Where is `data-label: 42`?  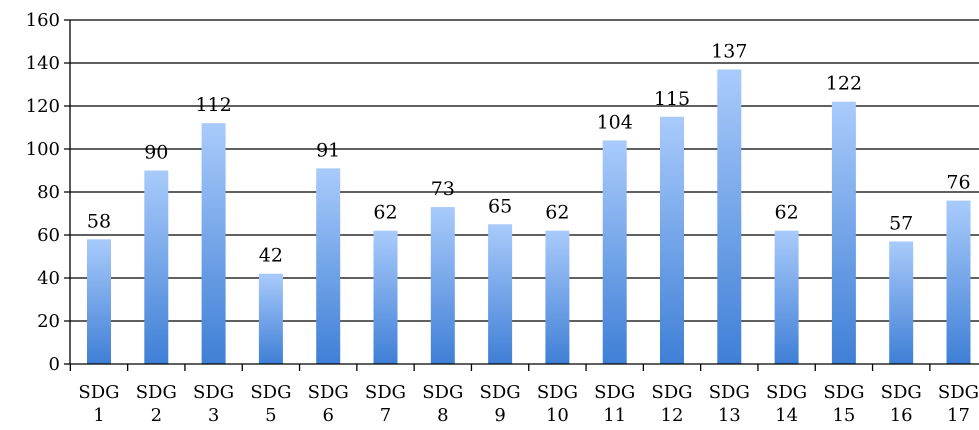 data-label: 42 is located at coordinates (271, 256).